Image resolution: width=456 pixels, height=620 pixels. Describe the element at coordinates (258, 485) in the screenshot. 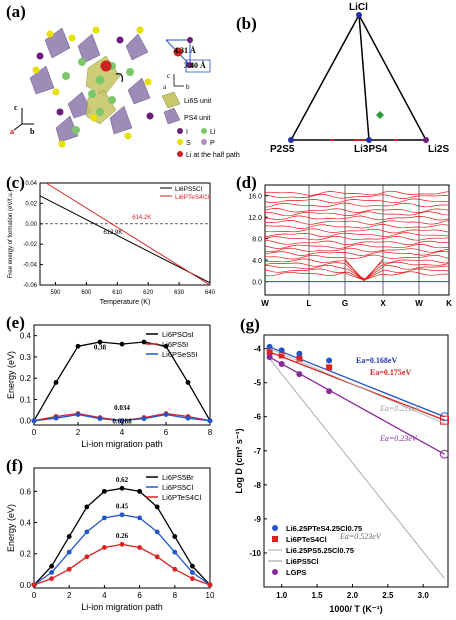

I see `y-tick-label: -8` at that location.